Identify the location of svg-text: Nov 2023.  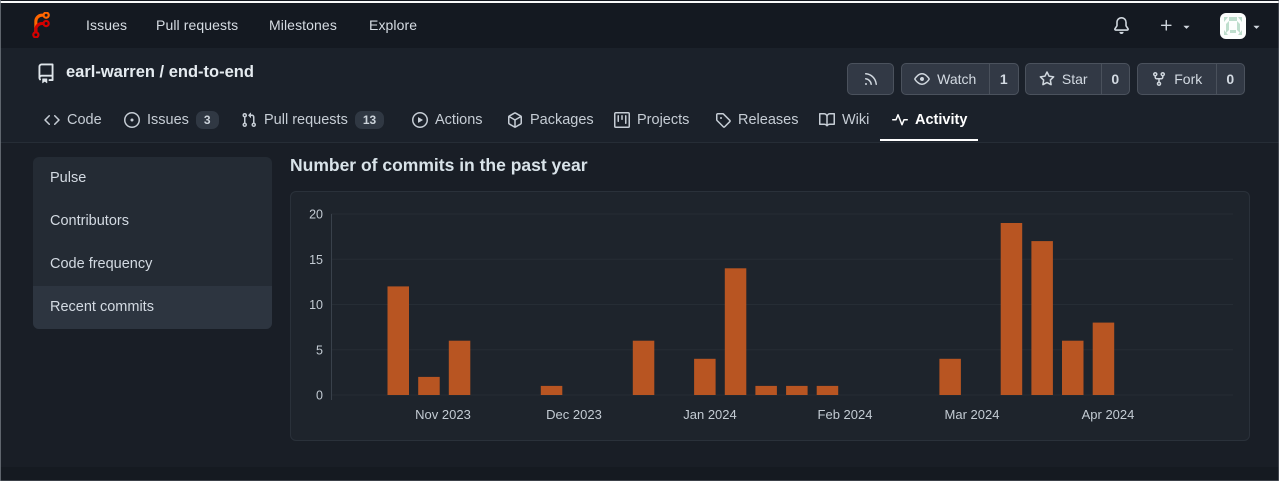
(443, 414).